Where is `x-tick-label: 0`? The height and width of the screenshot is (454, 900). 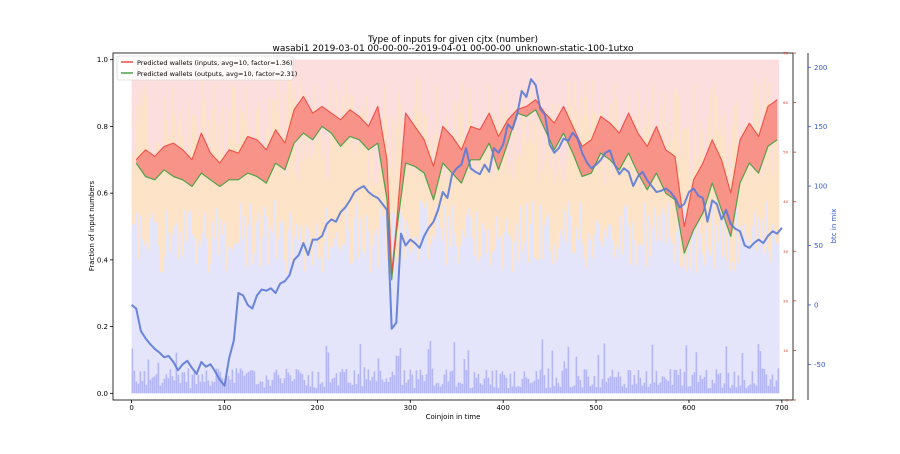 x-tick-label: 0 is located at coordinates (131, 408).